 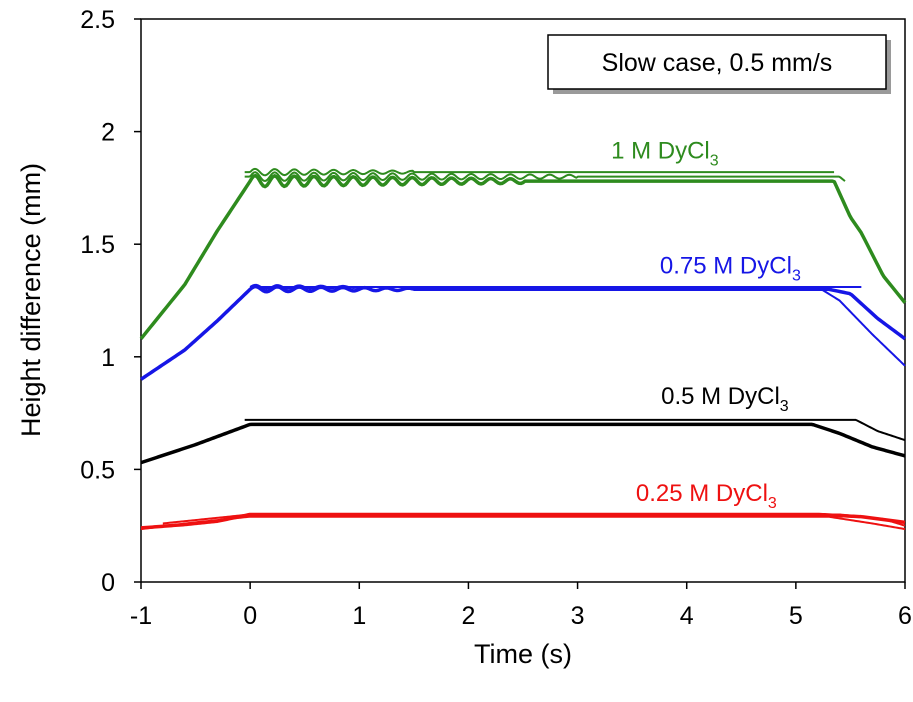 What do you see at coordinates (720, 396) in the screenshot?
I see `series-label-main: 0.5 M DyCl` at bounding box center [720, 396].